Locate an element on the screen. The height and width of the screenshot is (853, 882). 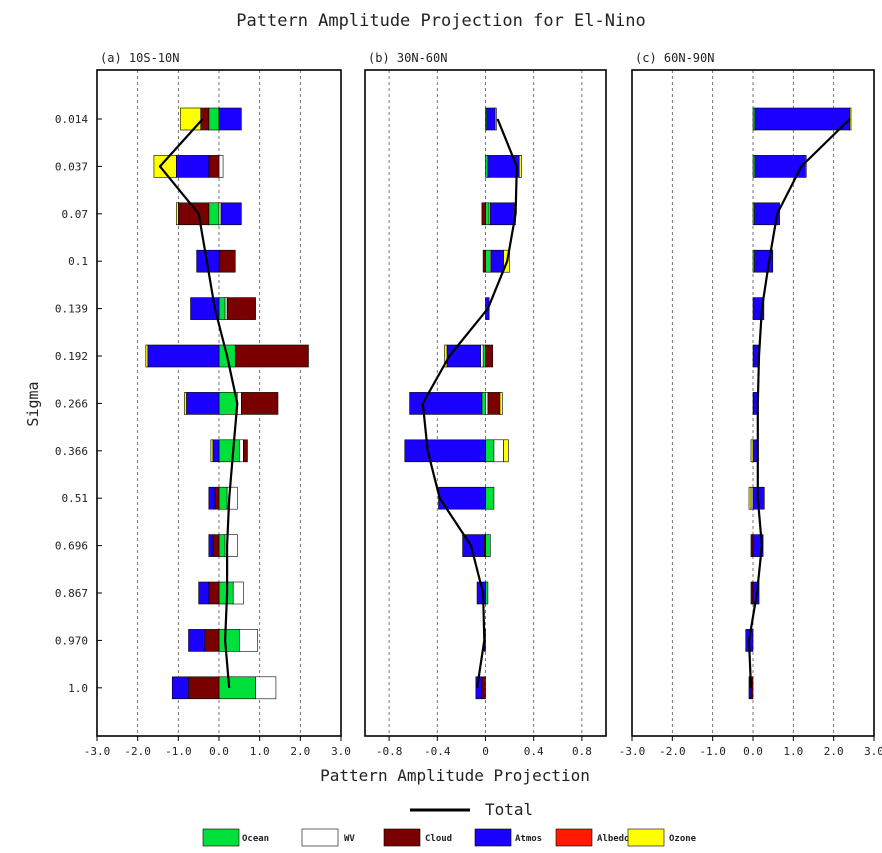
x-tick-label: 1.0 is located at coordinates (260, 751).